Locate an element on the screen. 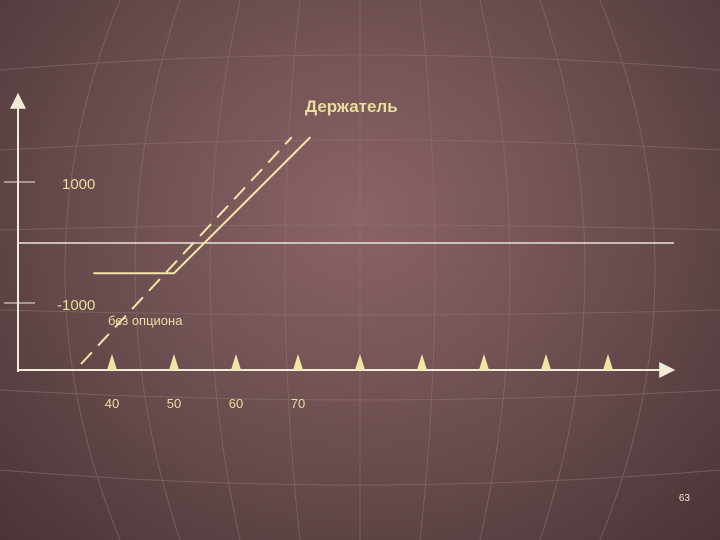 The height and width of the screenshot is (540, 720). x-ticks is located at coordinates (360, 362).